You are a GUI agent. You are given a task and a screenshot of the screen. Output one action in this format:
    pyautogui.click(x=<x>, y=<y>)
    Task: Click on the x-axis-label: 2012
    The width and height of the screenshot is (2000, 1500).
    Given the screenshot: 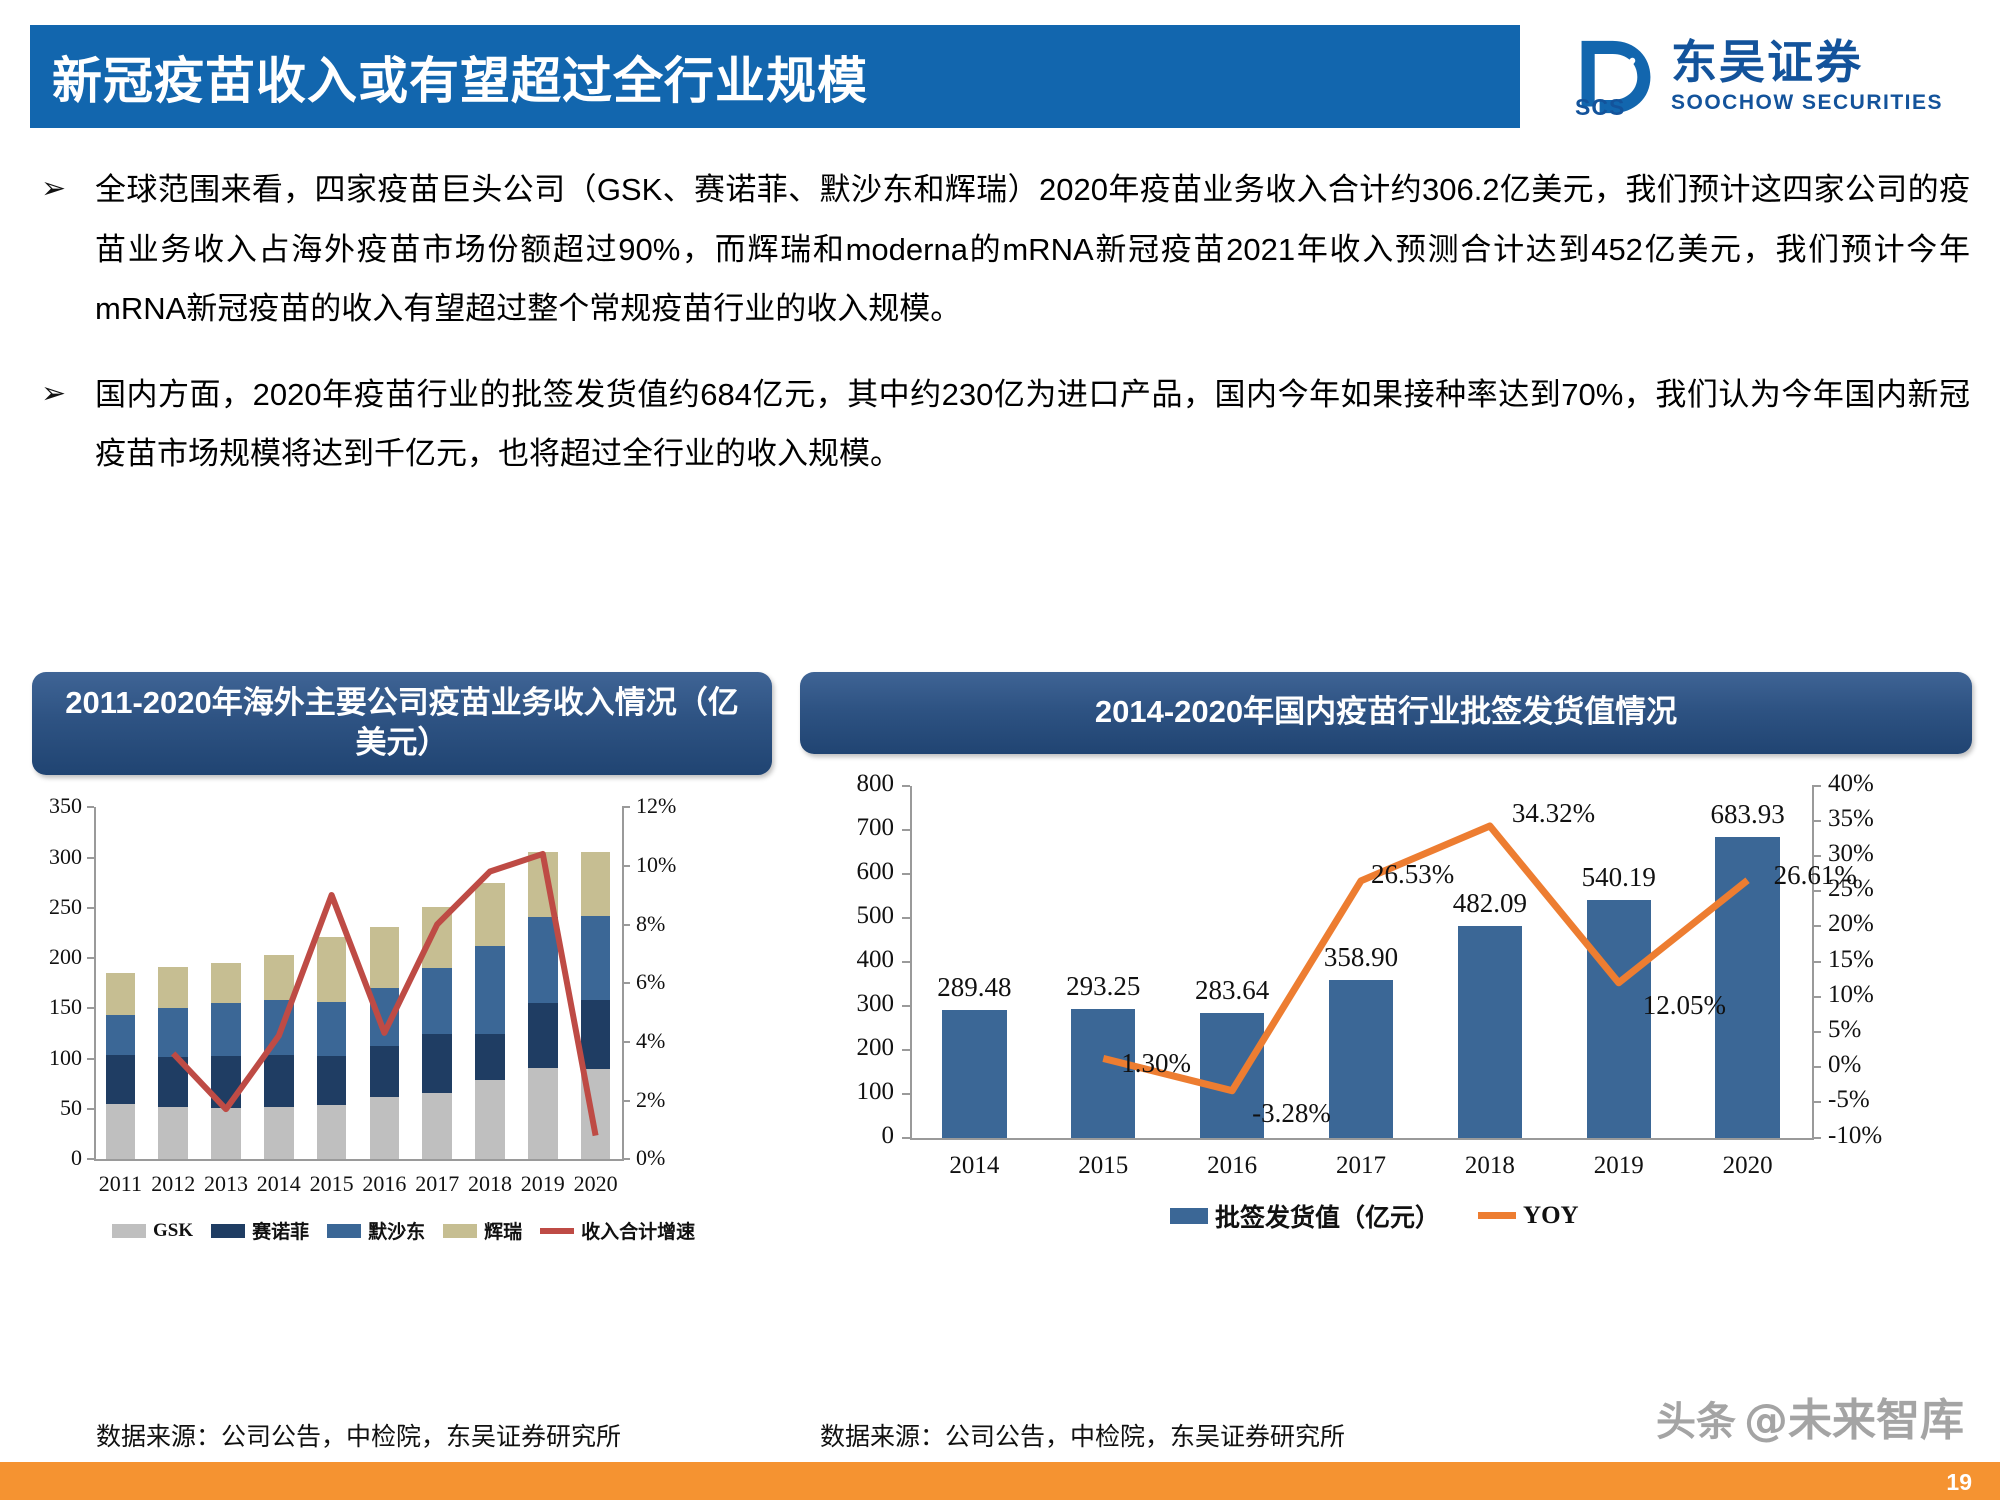 What is the action you would take?
    pyautogui.click(x=173, y=1184)
    